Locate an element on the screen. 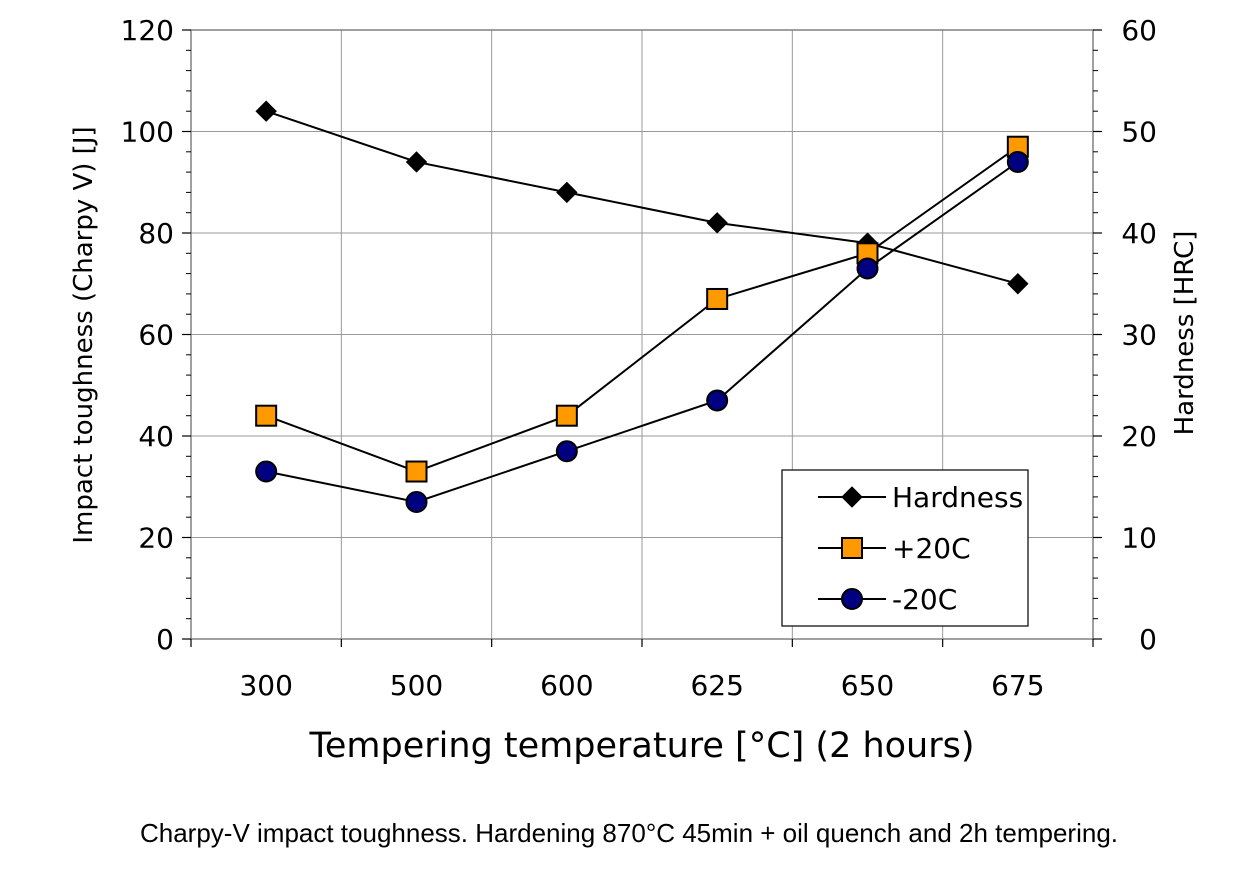 The height and width of the screenshot is (874, 1258). y-tick-label: 100 is located at coordinates (147, 132).